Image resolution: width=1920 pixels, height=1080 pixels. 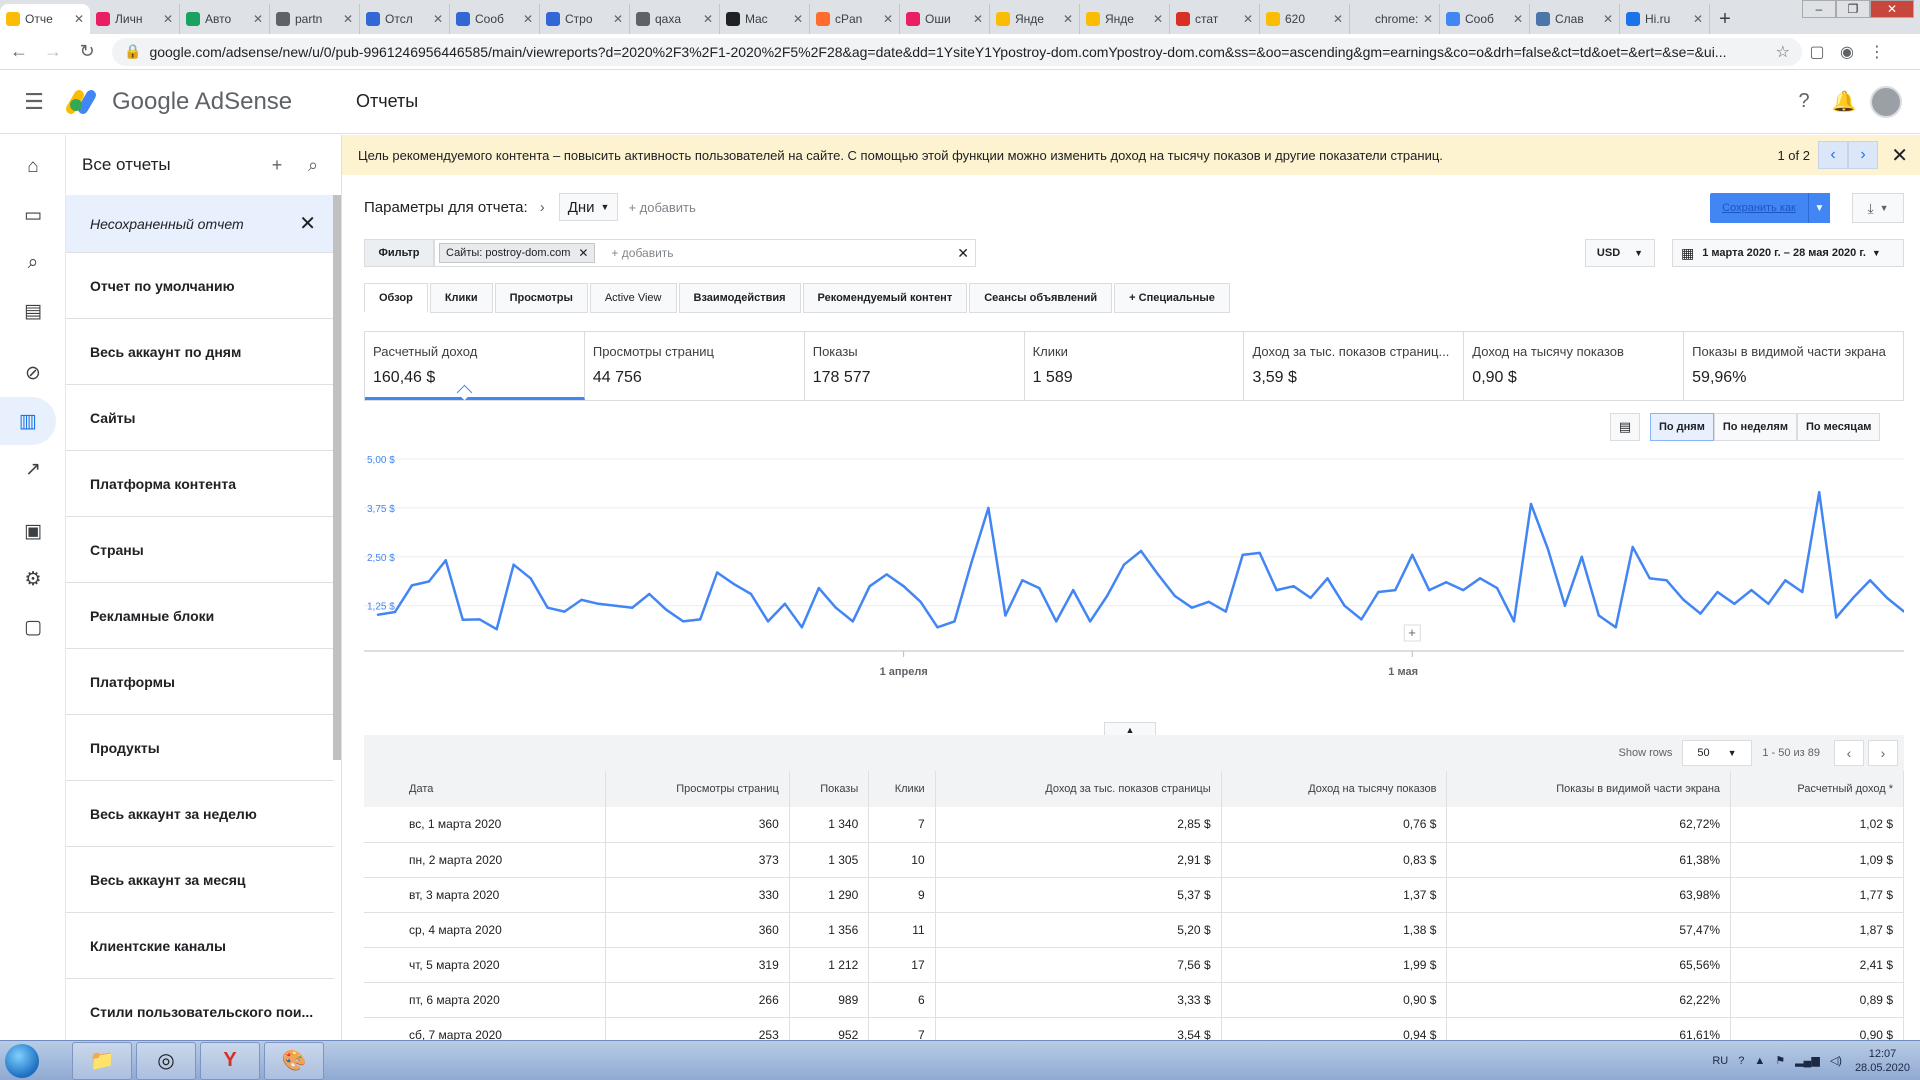 I want to click on browser-tab: Стро ✕, so click(x=585, y=19).